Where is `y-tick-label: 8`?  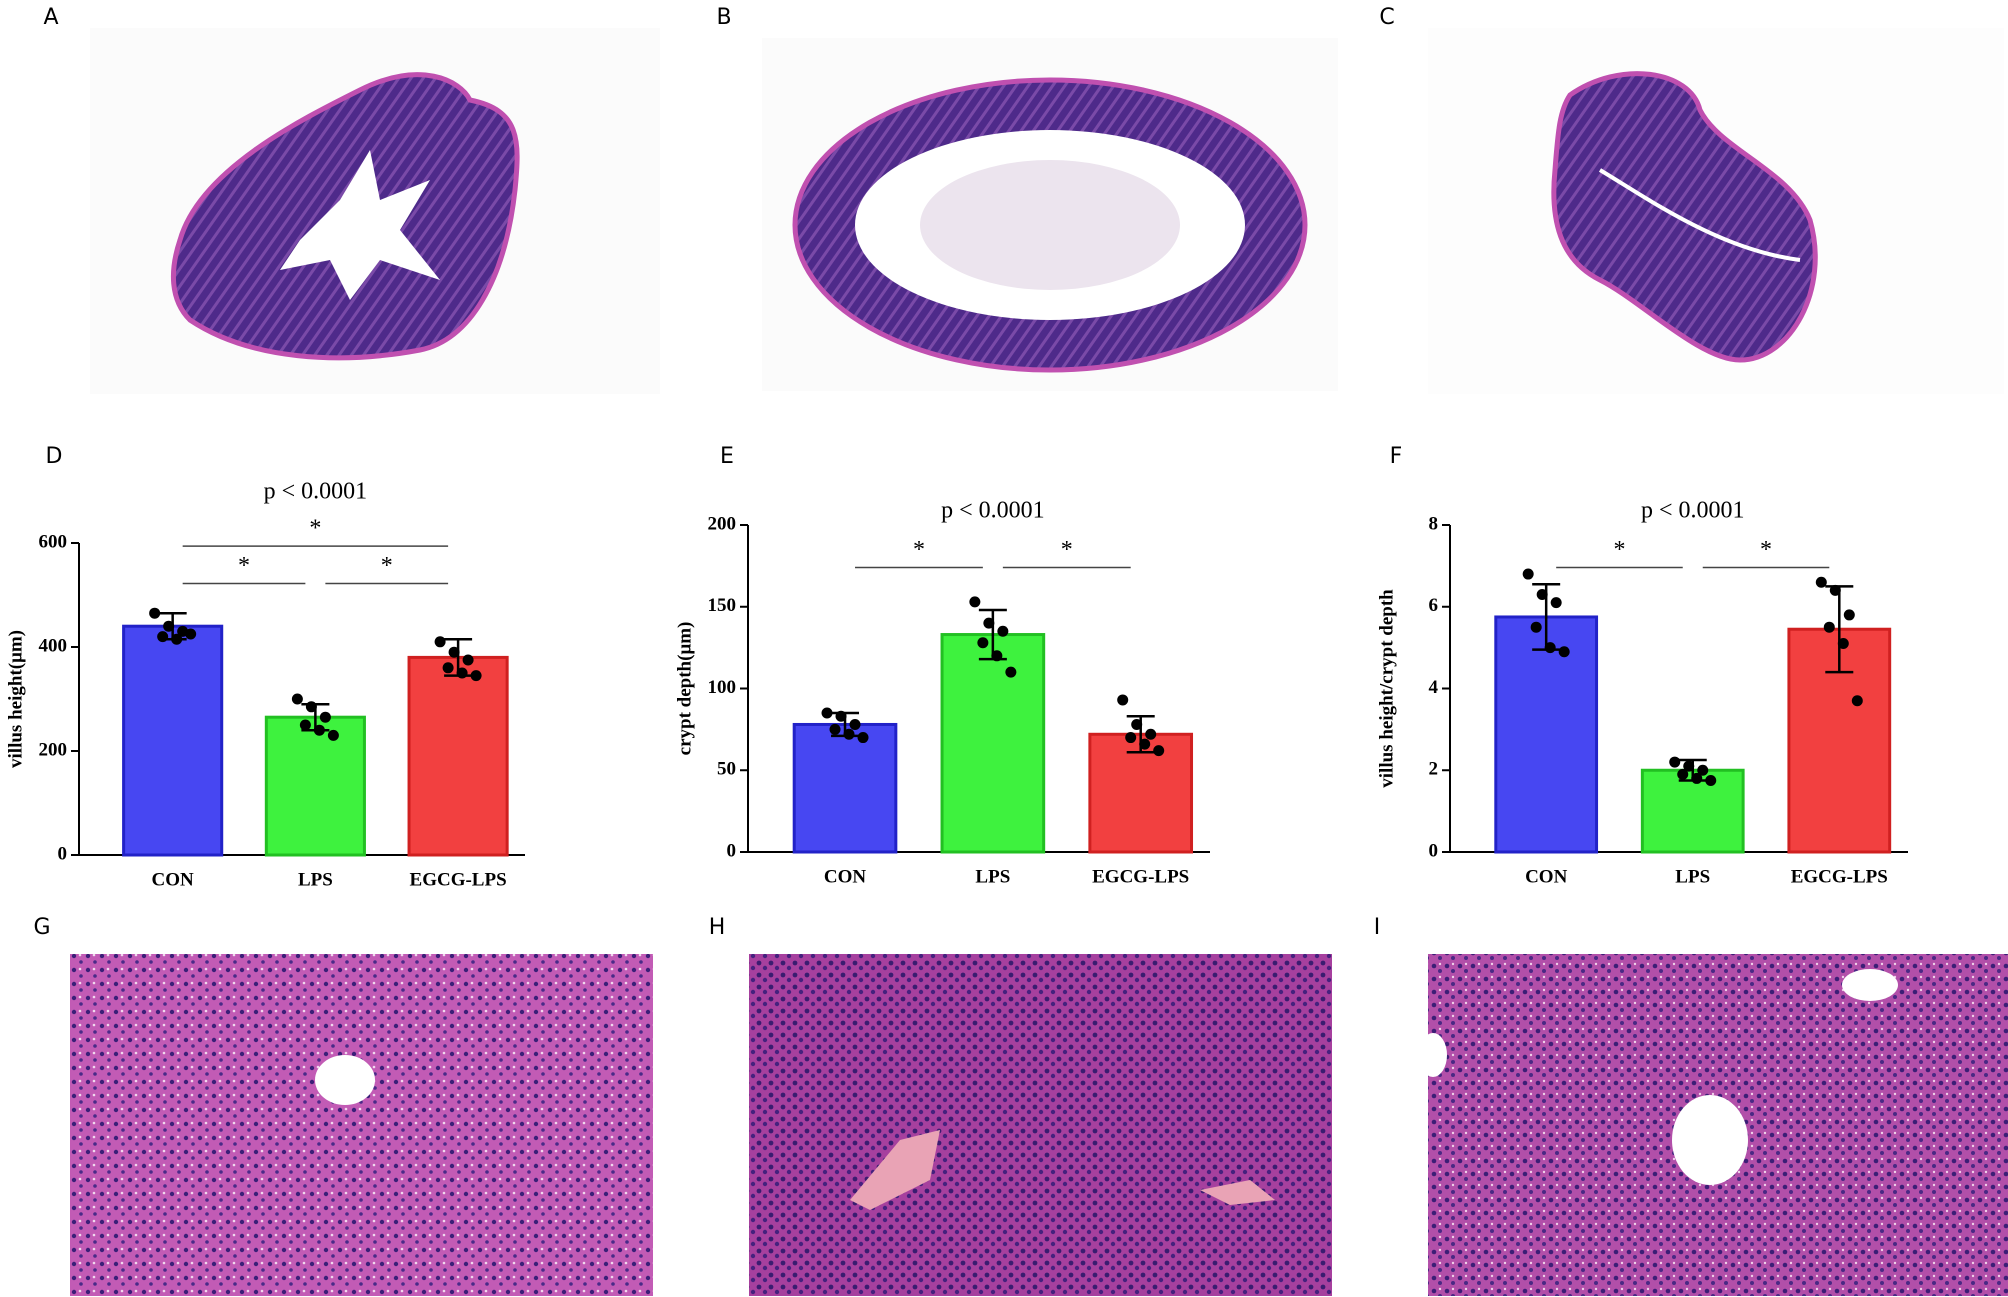
y-tick-label: 8 is located at coordinates (1434, 523).